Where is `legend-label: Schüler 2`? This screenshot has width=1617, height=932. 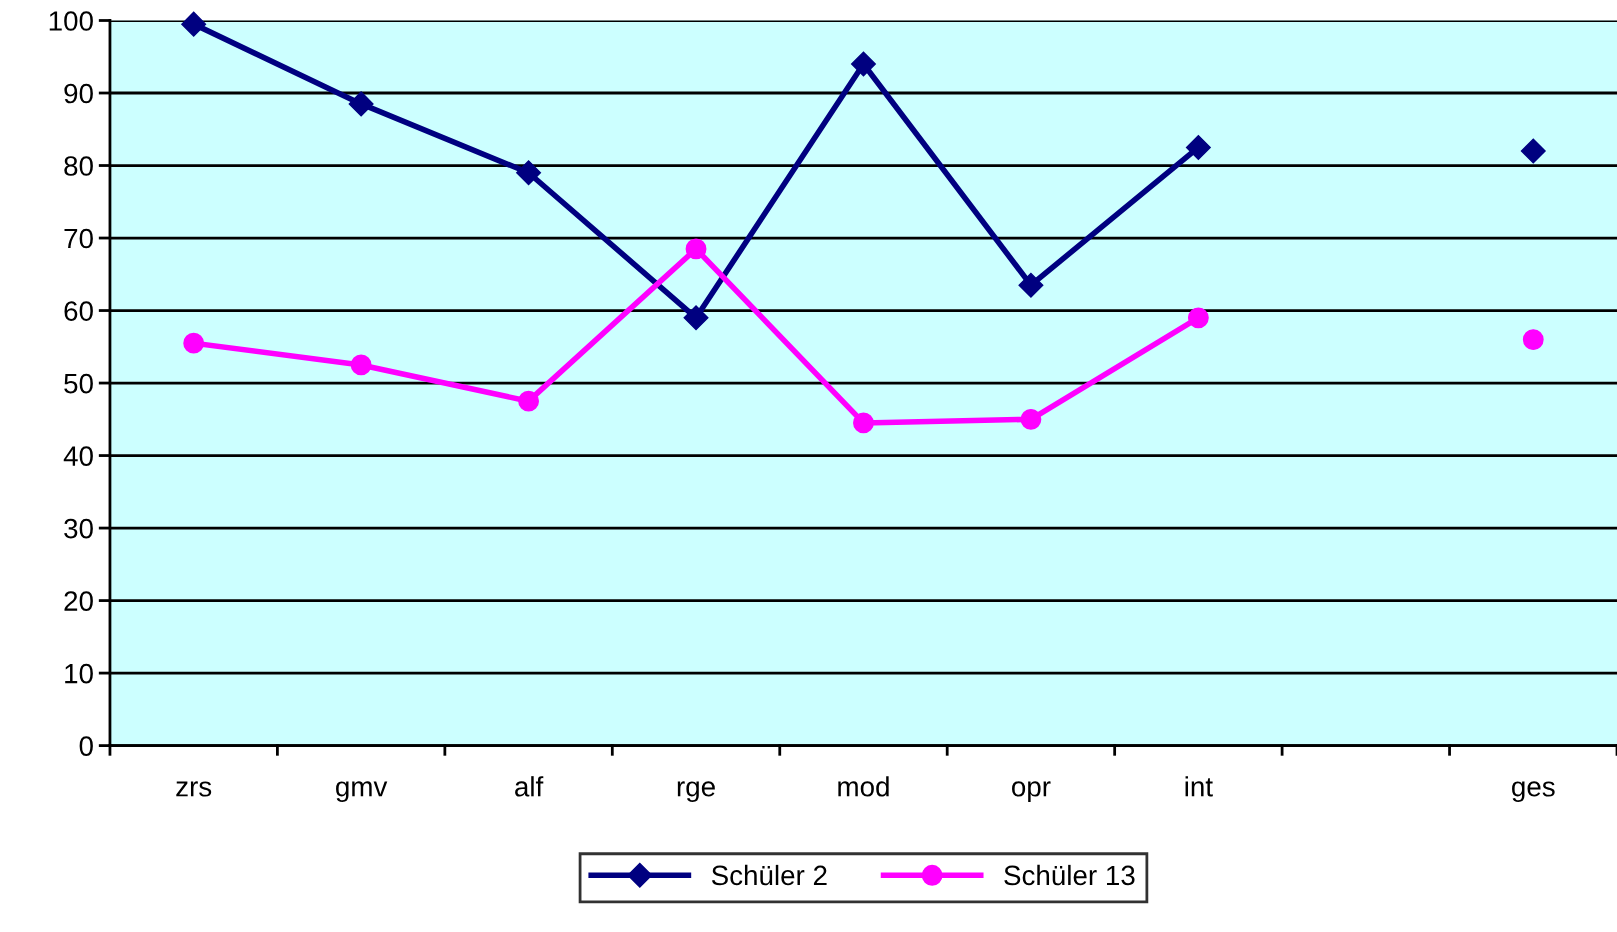
legend-label: Schüler 2 is located at coordinates (769, 875).